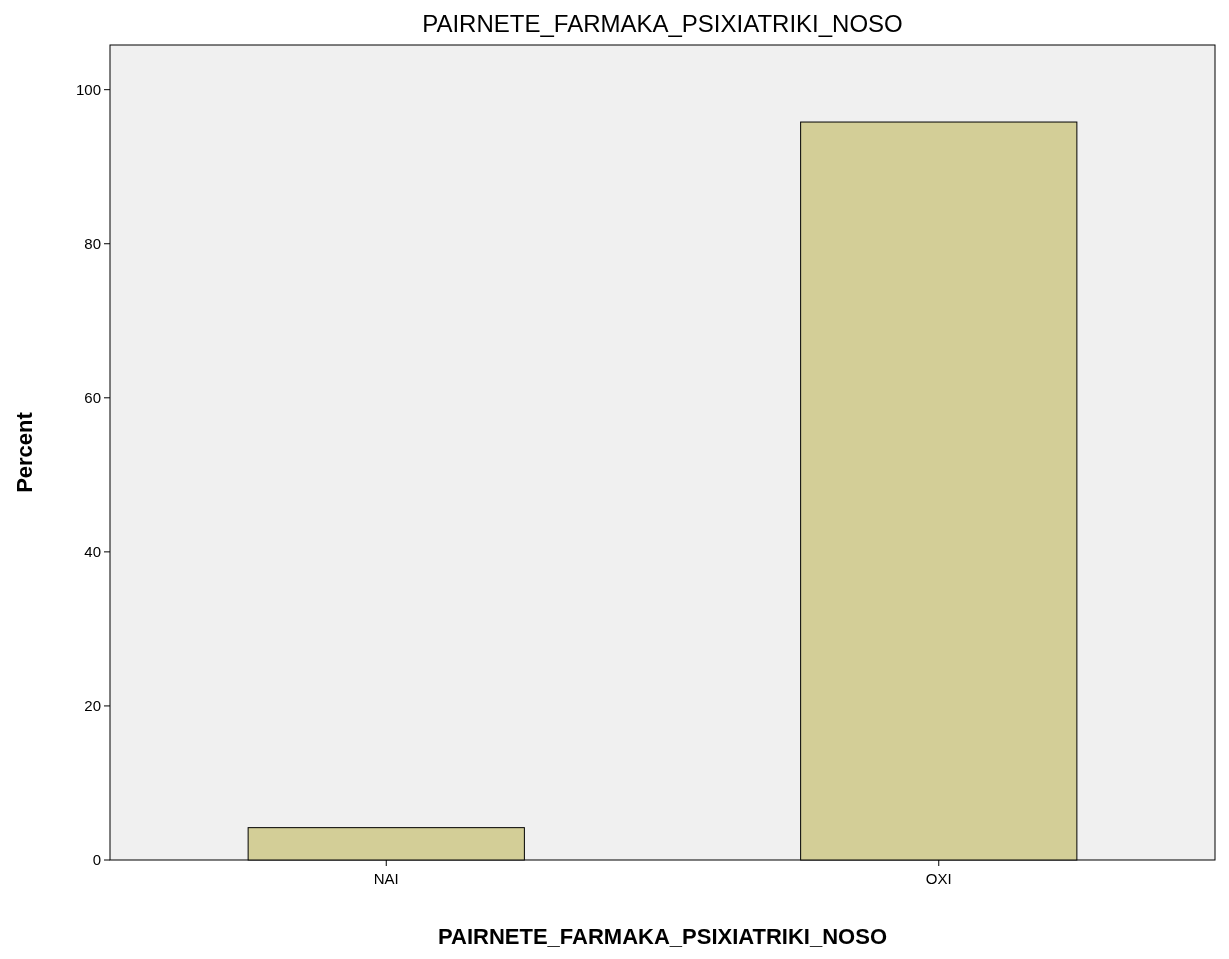 This screenshot has width=1229, height=959. What do you see at coordinates (92, 398) in the screenshot?
I see `y-tick-label: 60` at bounding box center [92, 398].